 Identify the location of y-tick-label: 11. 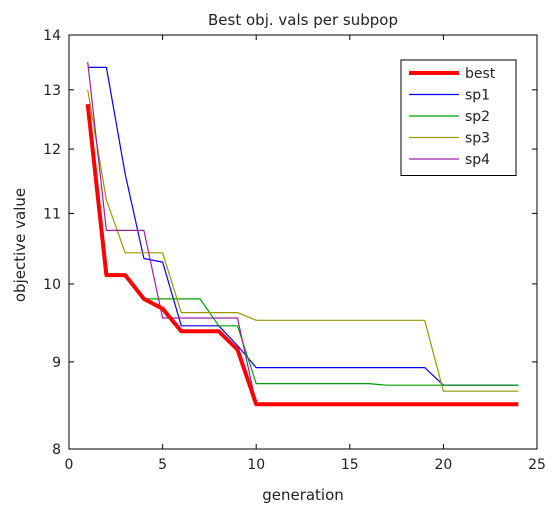
(52, 214).